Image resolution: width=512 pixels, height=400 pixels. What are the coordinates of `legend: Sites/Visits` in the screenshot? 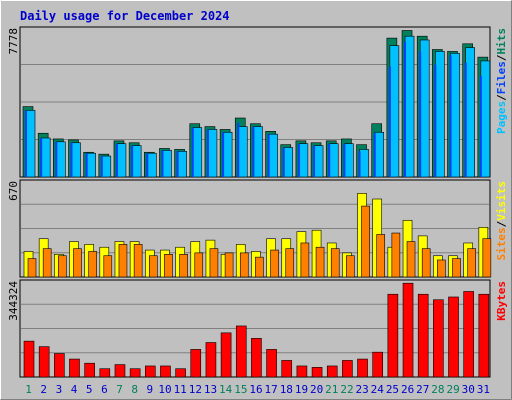 It's located at (501, 221).